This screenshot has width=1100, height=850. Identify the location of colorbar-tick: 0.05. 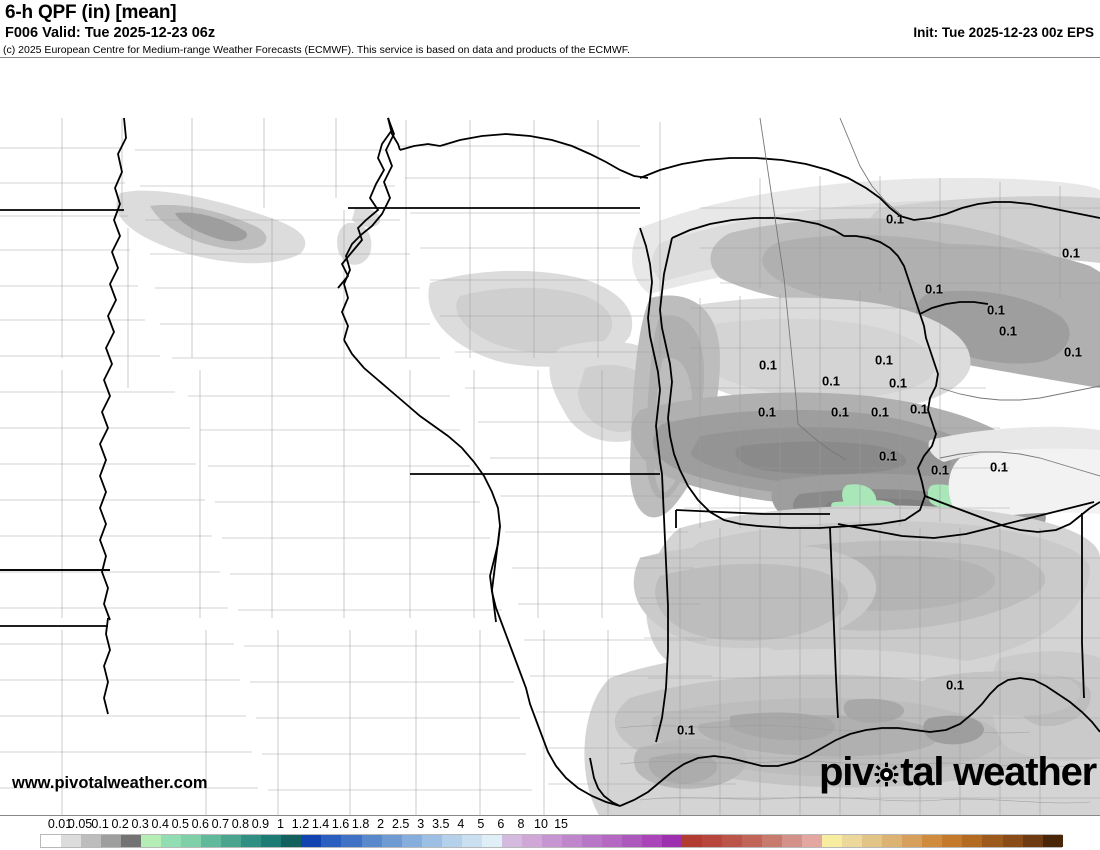
(80, 824).